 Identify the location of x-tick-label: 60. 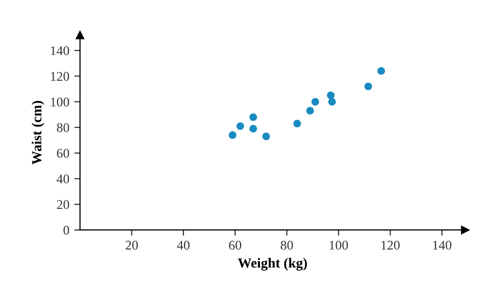
(235, 245).